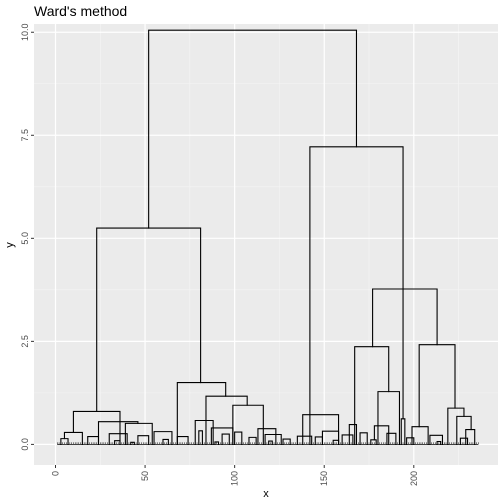 This screenshot has width=504, height=504. Describe the element at coordinates (266, 494) in the screenshot. I see `x-axis-title: x` at that location.